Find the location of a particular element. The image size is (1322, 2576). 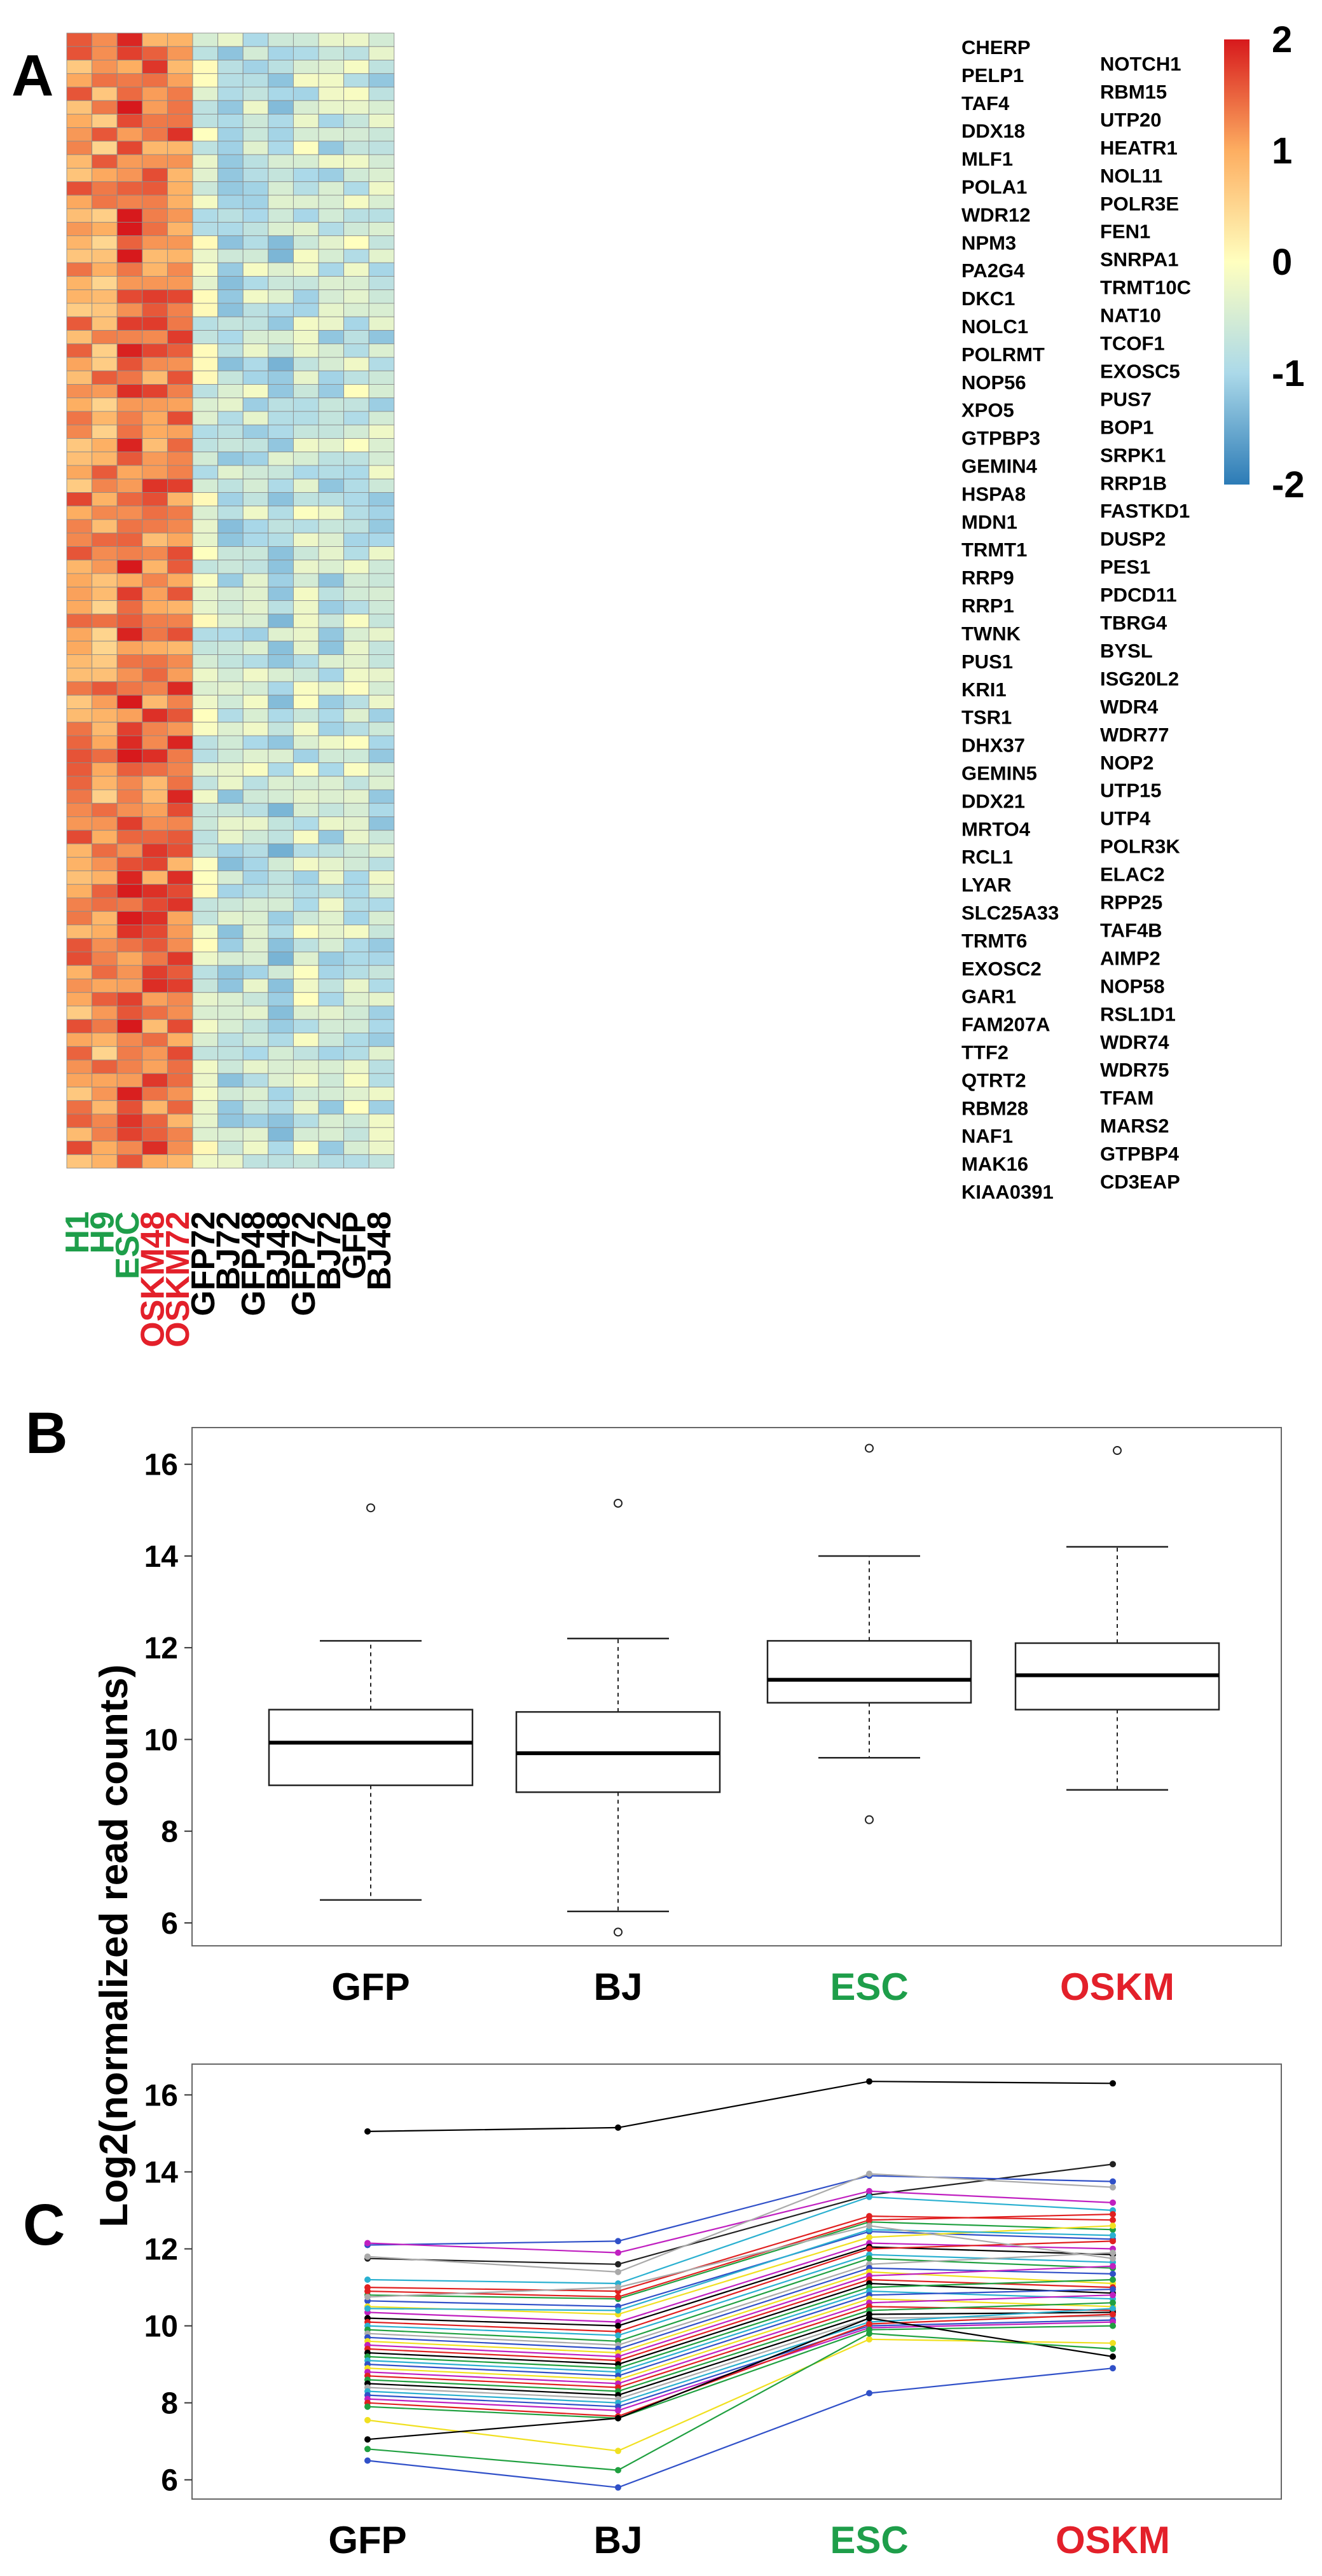

x-category-label: ESC is located at coordinates (869, 2540).